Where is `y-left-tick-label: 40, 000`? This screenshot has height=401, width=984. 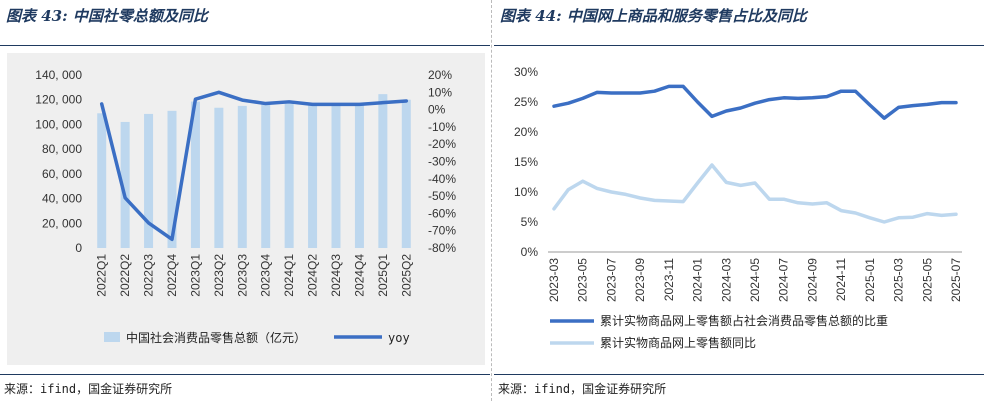
y-left-tick-label: 40, 000 is located at coordinates (62, 199).